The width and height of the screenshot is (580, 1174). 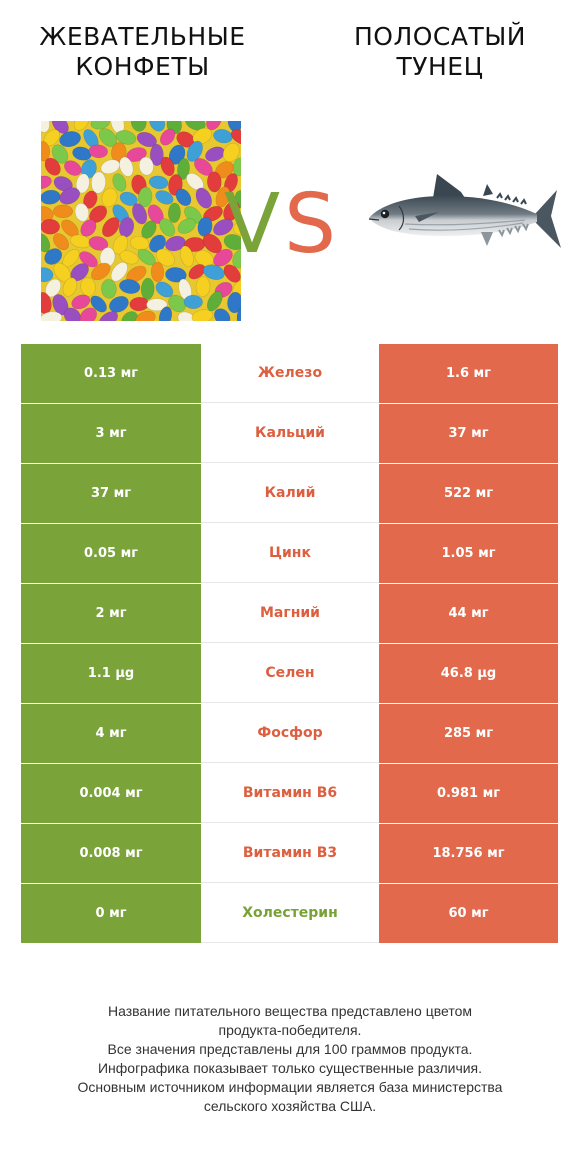 I want to click on nutrient-name-cell: Селен, so click(x=290, y=673).